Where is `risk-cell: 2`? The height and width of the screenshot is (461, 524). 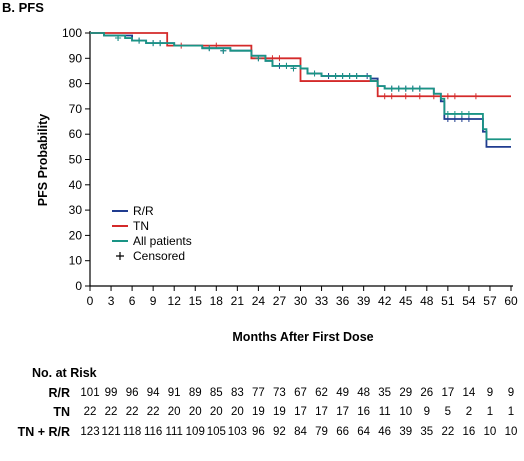 risk-cell: 2 is located at coordinates (469, 412).